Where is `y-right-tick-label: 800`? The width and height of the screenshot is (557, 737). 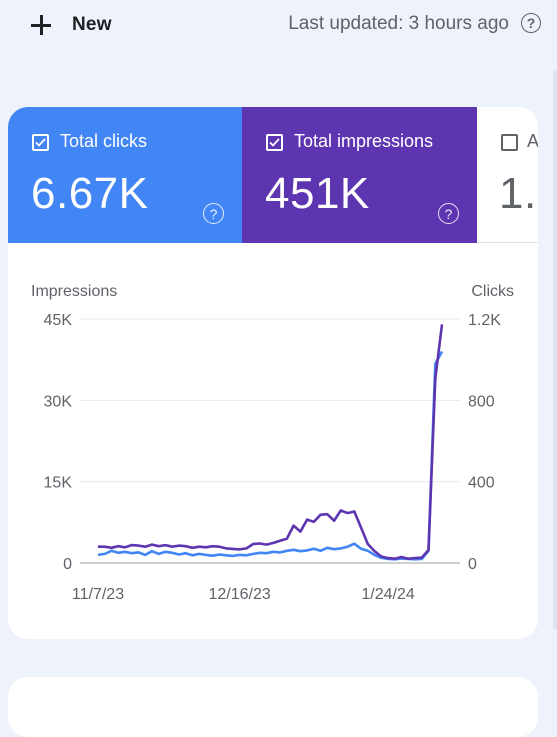 y-right-tick-label: 800 is located at coordinates (481, 401).